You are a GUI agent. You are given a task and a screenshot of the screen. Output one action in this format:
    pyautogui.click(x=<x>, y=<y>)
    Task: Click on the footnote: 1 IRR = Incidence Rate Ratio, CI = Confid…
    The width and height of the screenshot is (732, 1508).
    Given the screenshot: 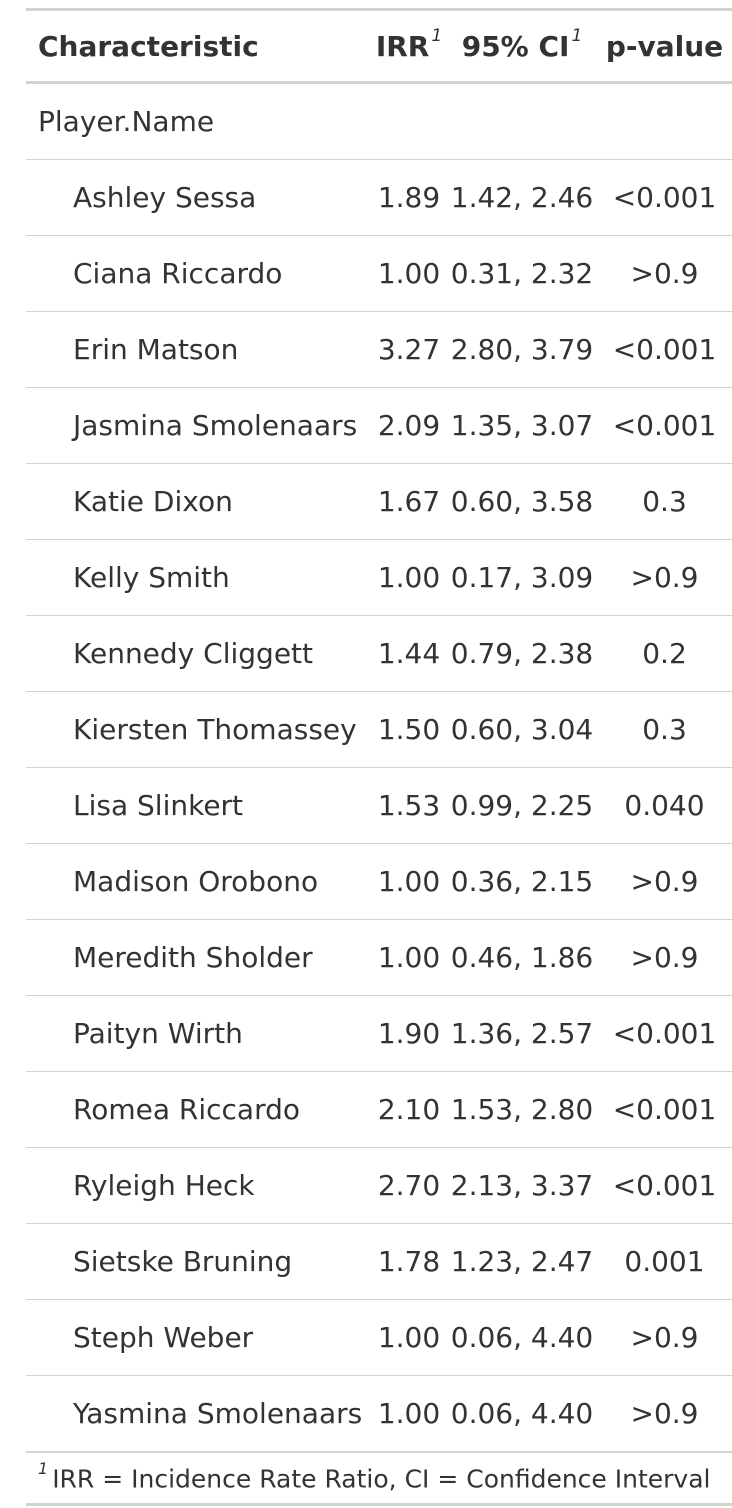 What is the action you would take?
    pyautogui.click(x=379, y=1478)
    